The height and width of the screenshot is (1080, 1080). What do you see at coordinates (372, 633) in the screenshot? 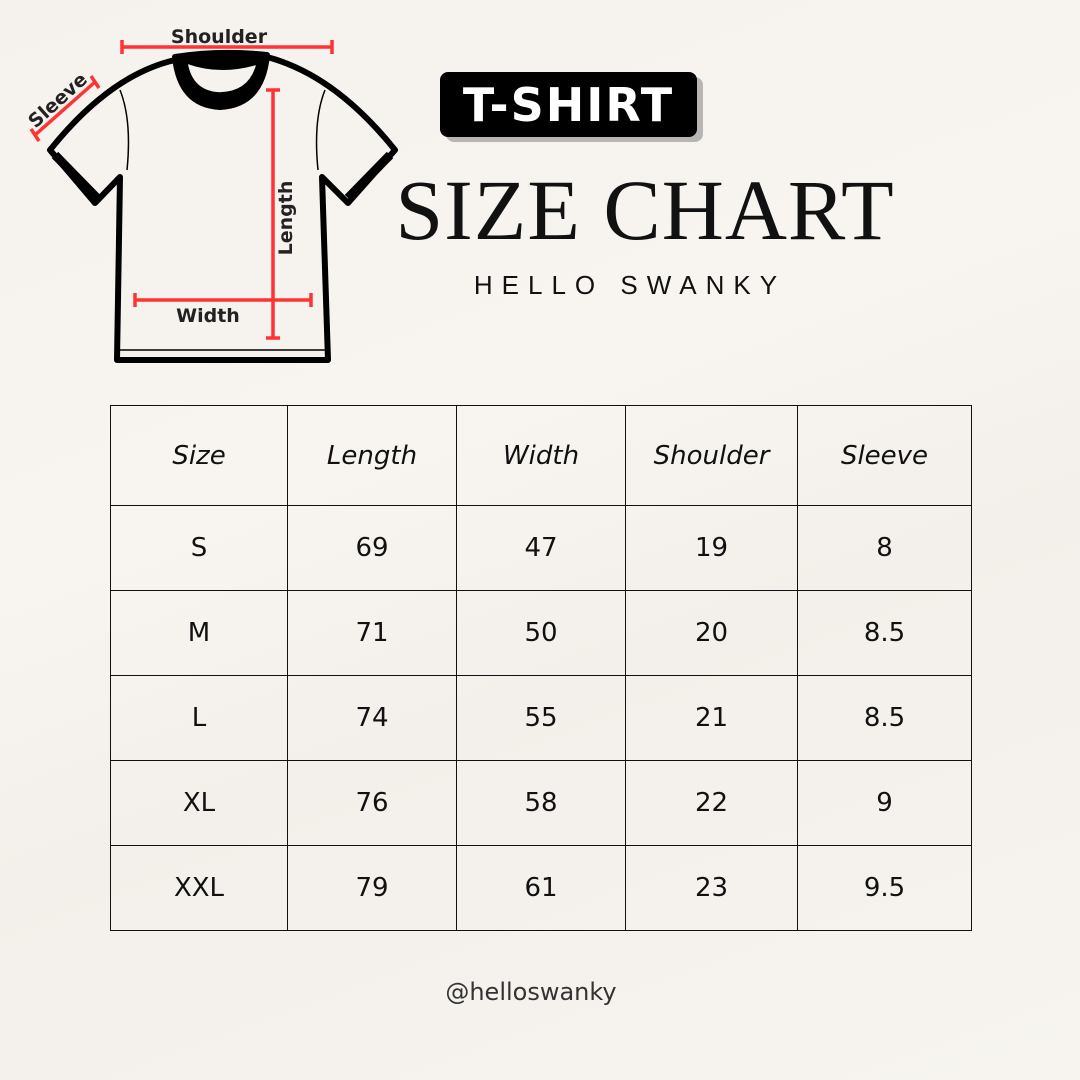
I see `table-cell: 71` at bounding box center [372, 633].